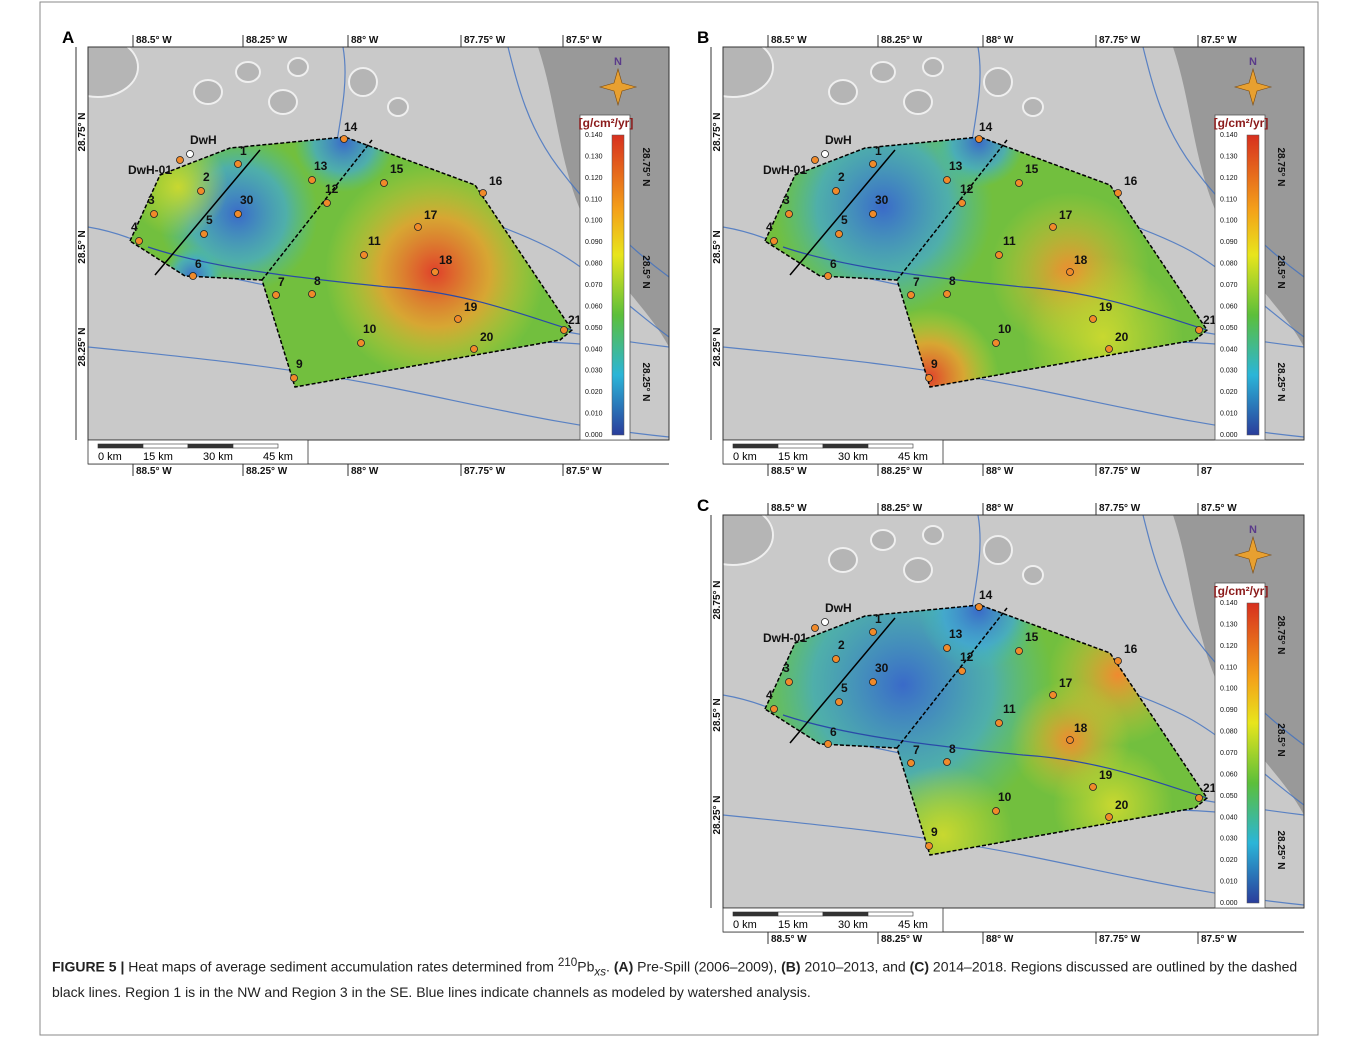 Image resolution: width=1358 pixels, height=1039 pixels. What do you see at coordinates (717, 246) in the screenshot?
I see `lat-label: 28.5° N` at bounding box center [717, 246].